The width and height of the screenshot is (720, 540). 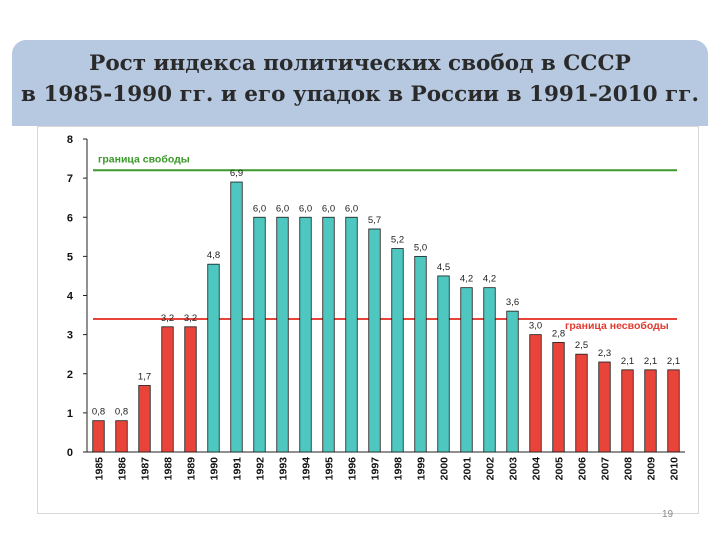 What do you see at coordinates (422, 469) in the screenshot?
I see `x-tick-label: 1999` at bounding box center [422, 469].